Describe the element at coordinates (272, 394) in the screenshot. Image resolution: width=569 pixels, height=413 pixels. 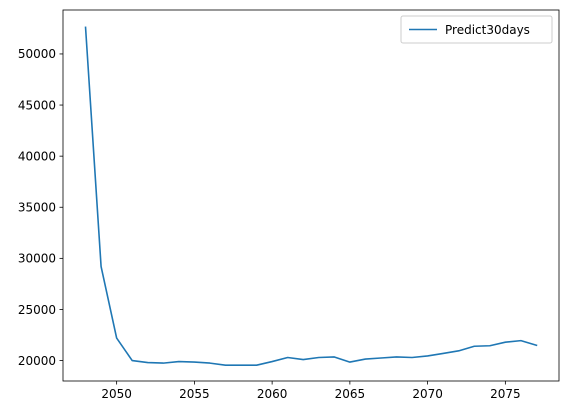
I see `x-tick-label: 2060` at that location.